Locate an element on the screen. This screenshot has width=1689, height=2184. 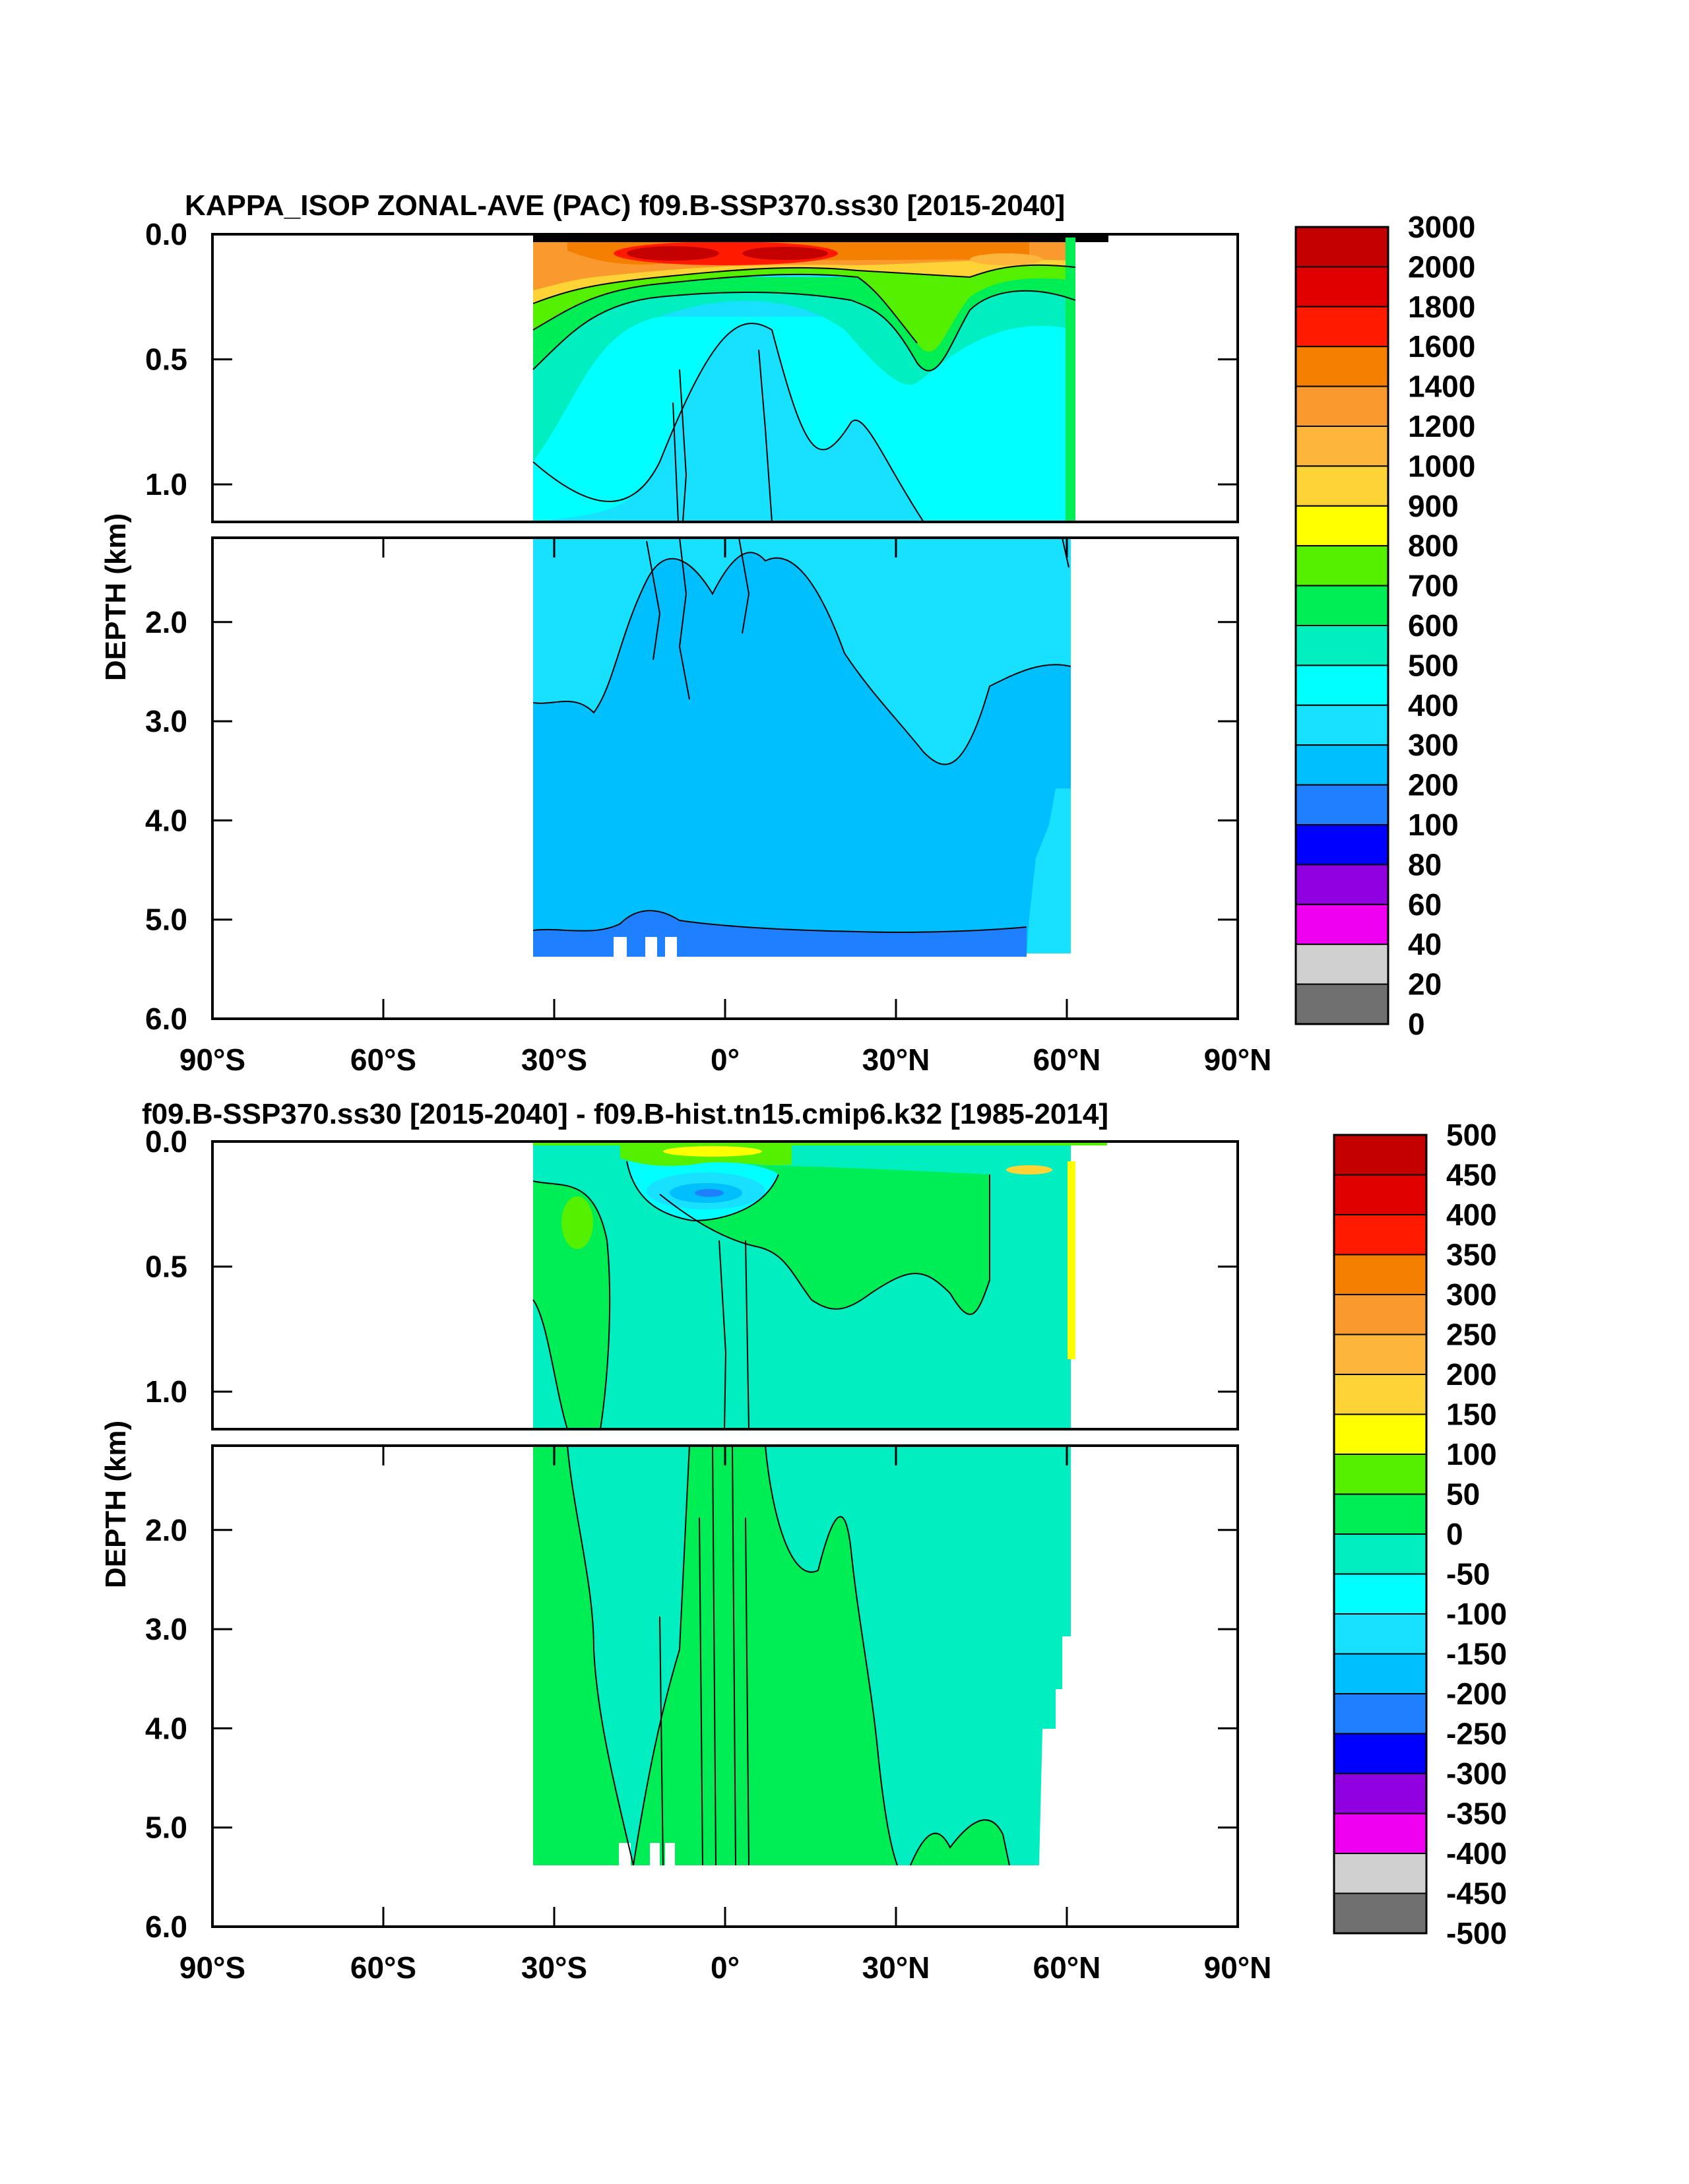
colorbar-label: 400 is located at coordinates (1433, 705).